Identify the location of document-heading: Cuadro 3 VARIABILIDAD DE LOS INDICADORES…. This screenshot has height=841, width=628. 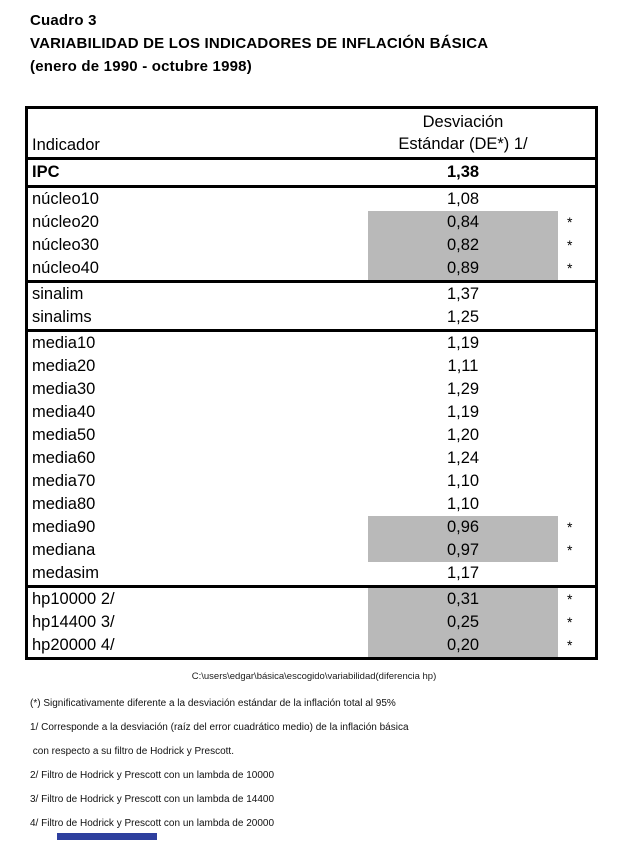
(314, 39).